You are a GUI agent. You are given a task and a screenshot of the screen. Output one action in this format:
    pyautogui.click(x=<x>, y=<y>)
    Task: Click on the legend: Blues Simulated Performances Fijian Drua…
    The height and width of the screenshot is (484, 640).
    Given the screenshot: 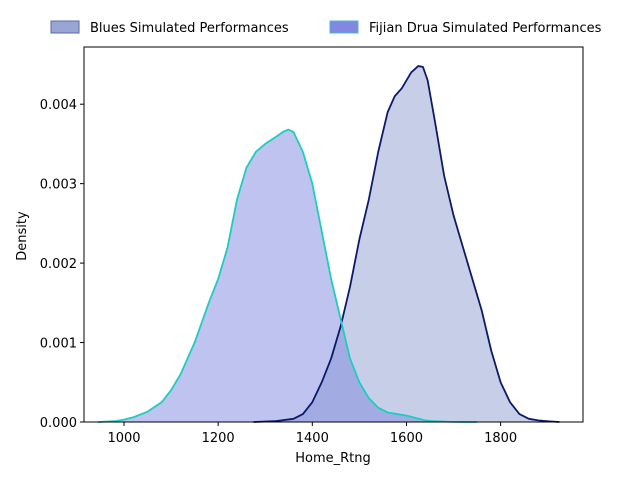 What is the action you would take?
    pyautogui.click(x=326, y=28)
    